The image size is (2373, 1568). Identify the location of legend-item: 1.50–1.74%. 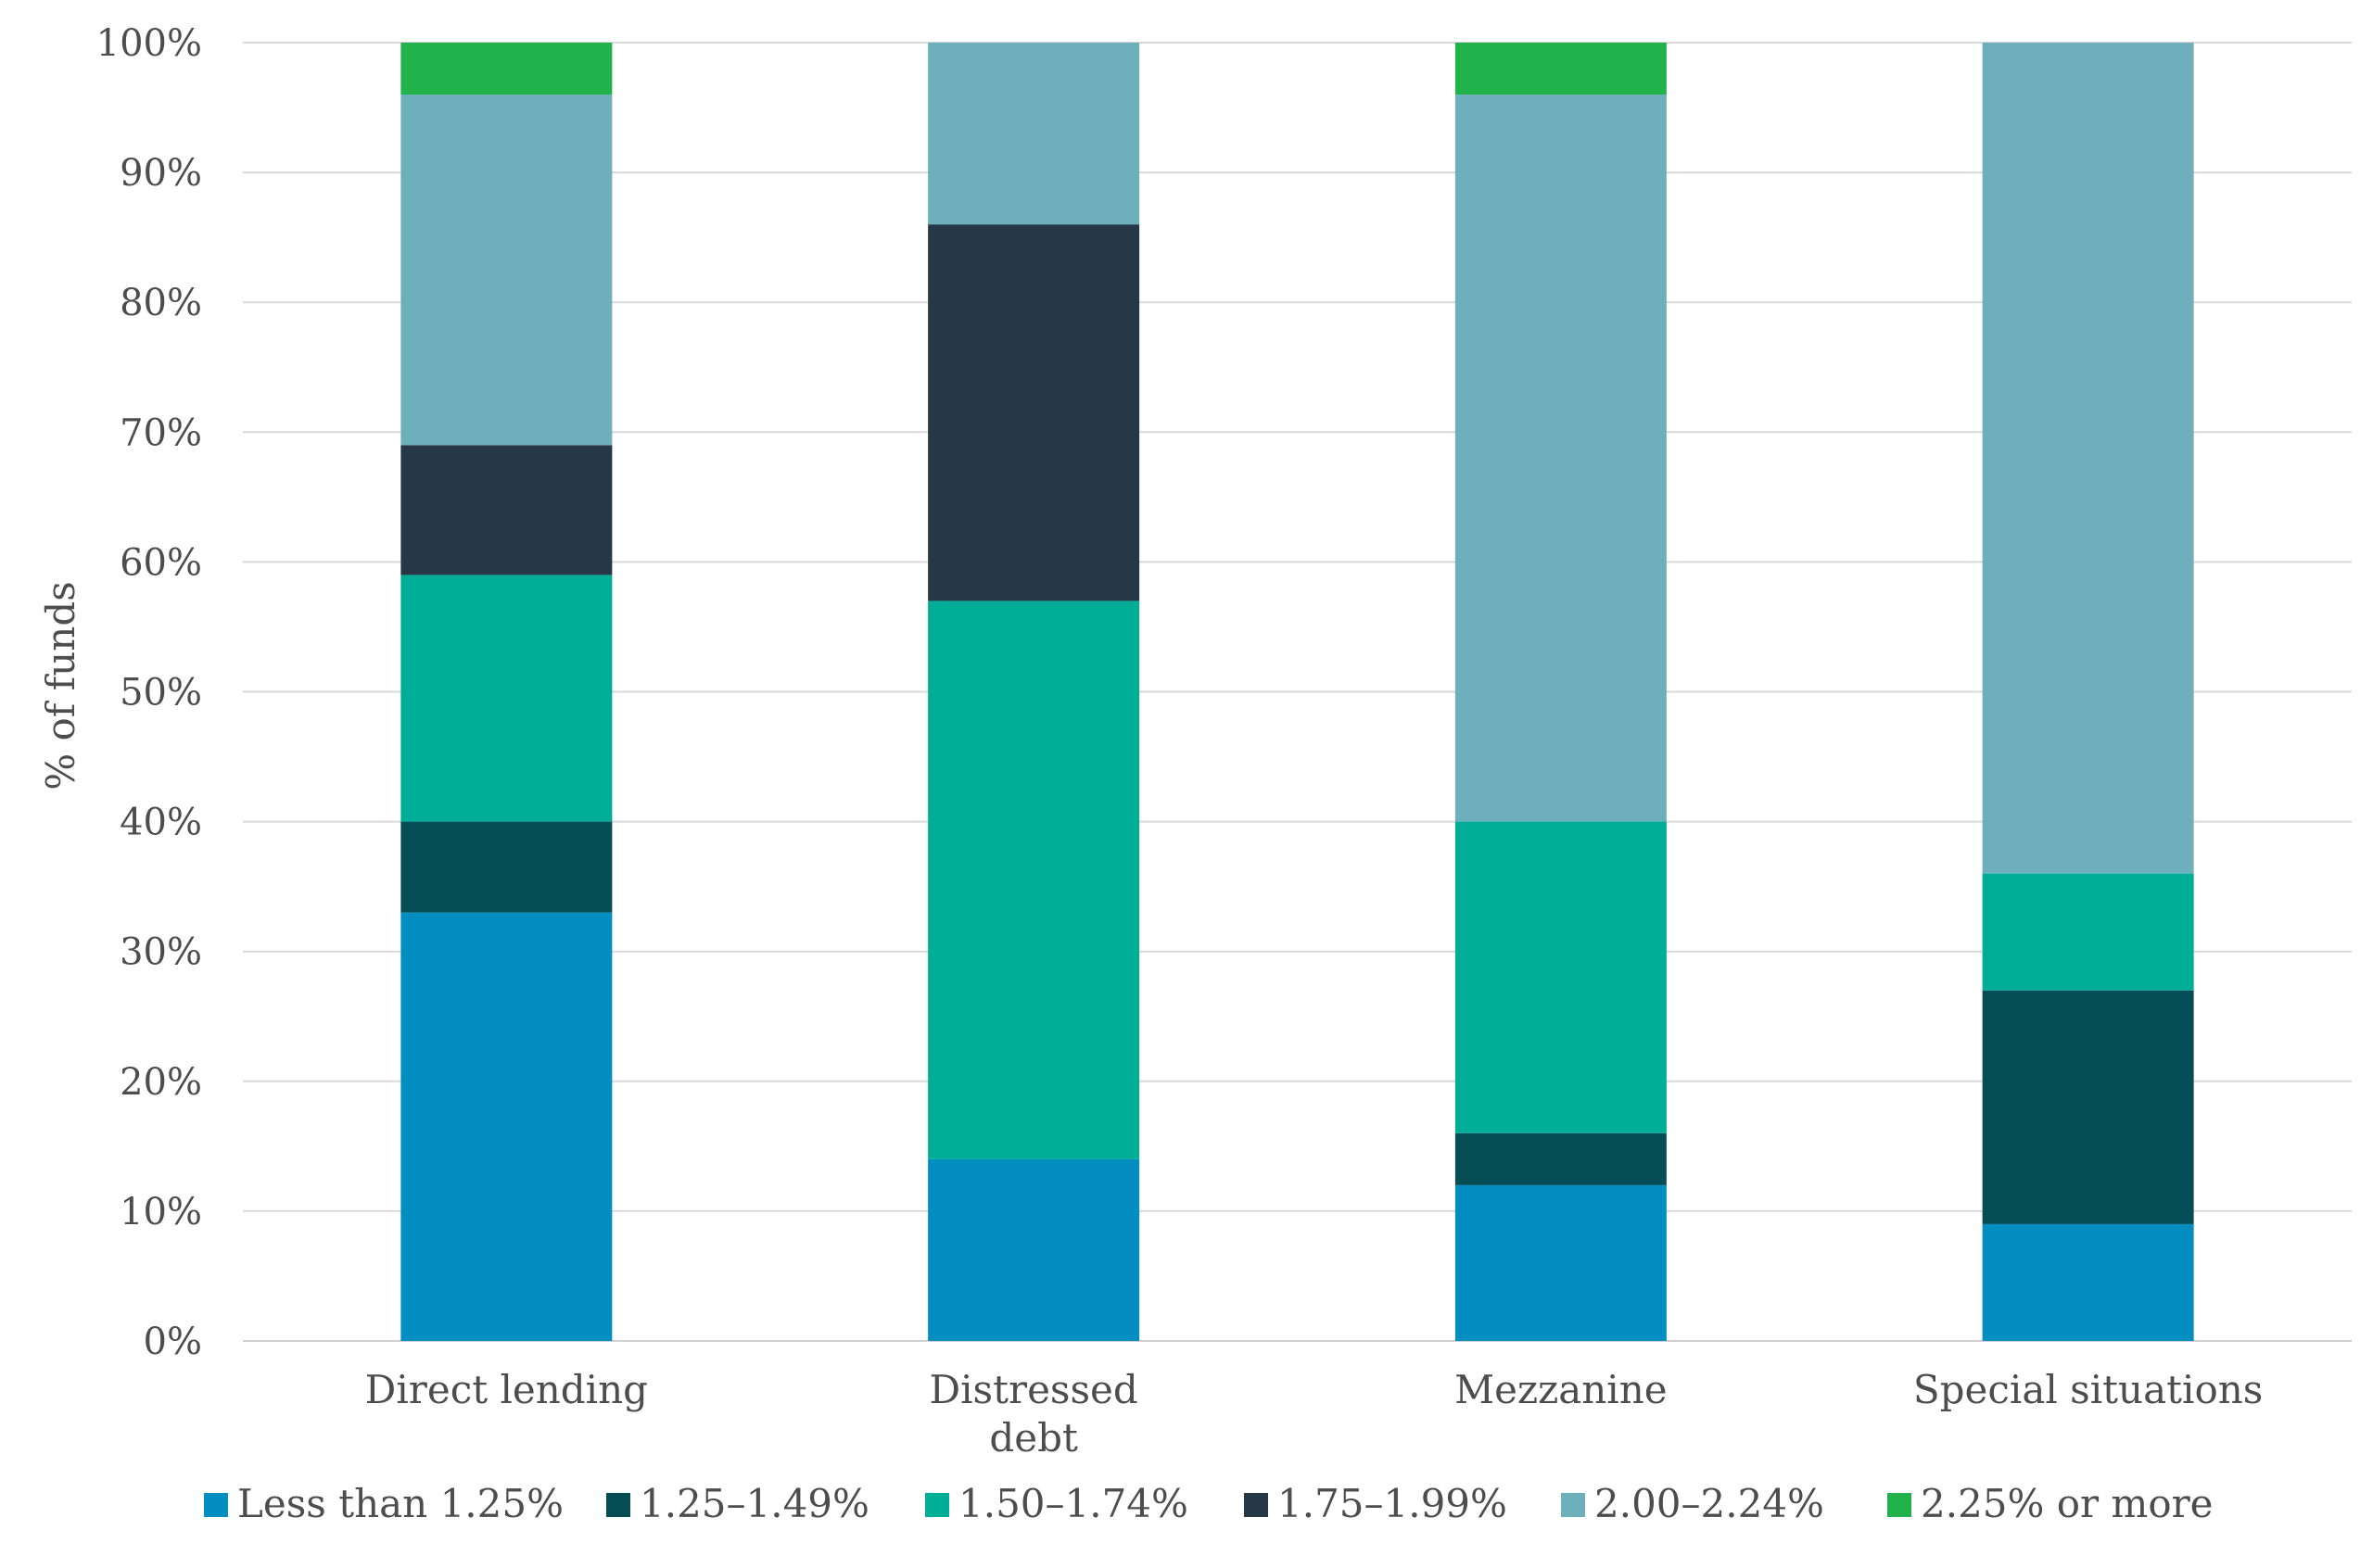
(1056, 1503).